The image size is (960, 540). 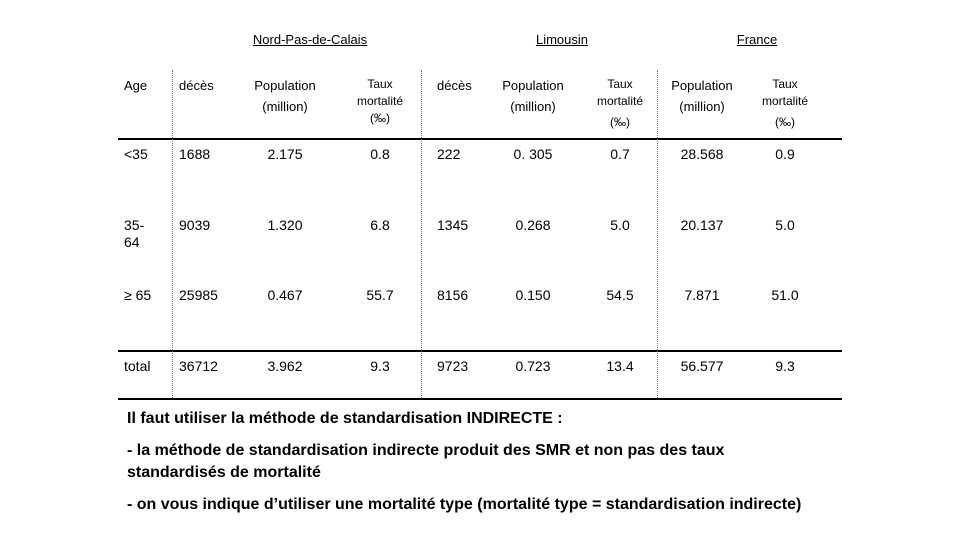 I want to click on cell-npc-deces: 1688, so click(x=195, y=154).